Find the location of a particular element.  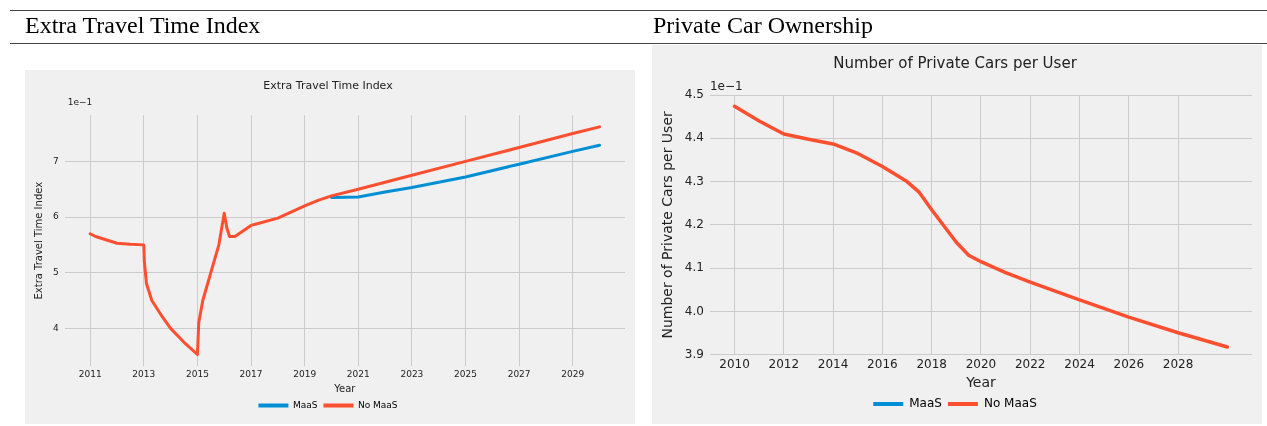

y-tick-label: 4.4 is located at coordinates (694, 137).